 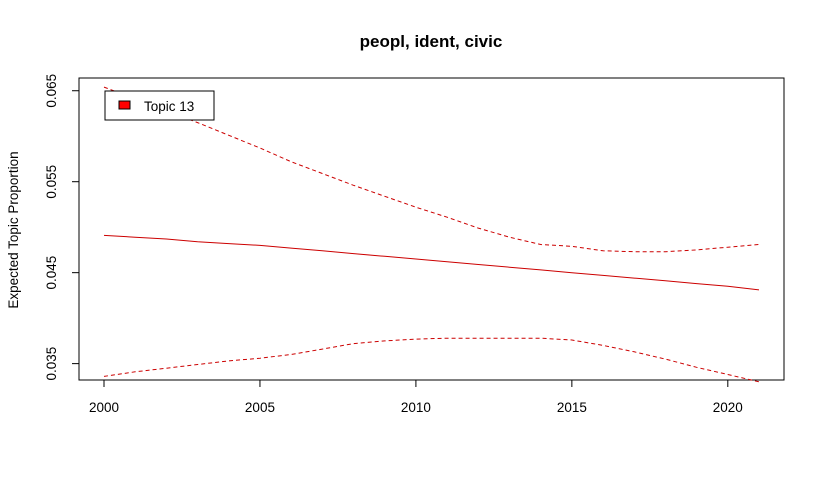 What do you see at coordinates (51, 273) in the screenshot?
I see `y-tick-label: 0.045` at bounding box center [51, 273].